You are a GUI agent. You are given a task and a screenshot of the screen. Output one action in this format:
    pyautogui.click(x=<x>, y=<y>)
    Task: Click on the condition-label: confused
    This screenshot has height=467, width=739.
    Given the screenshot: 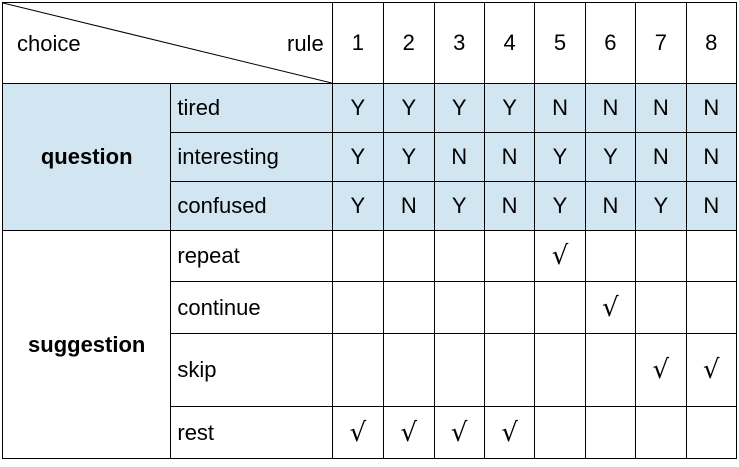 What is the action you would take?
    pyautogui.click(x=251, y=206)
    